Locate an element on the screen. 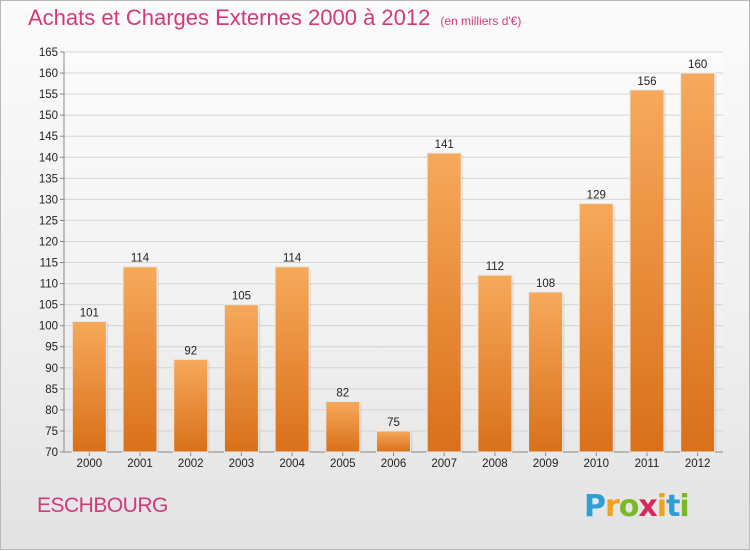 This screenshot has width=750, height=551. value-label-2008: 112 is located at coordinates (495, 267).